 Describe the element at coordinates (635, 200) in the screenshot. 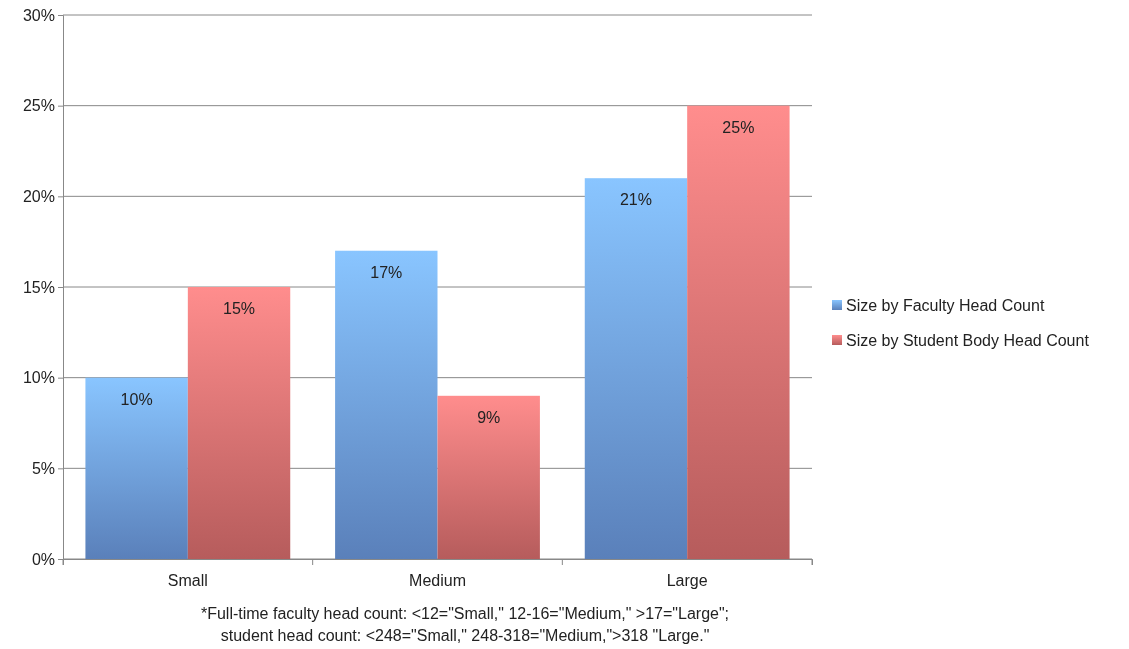

I see `data-label: 21%` at that location.